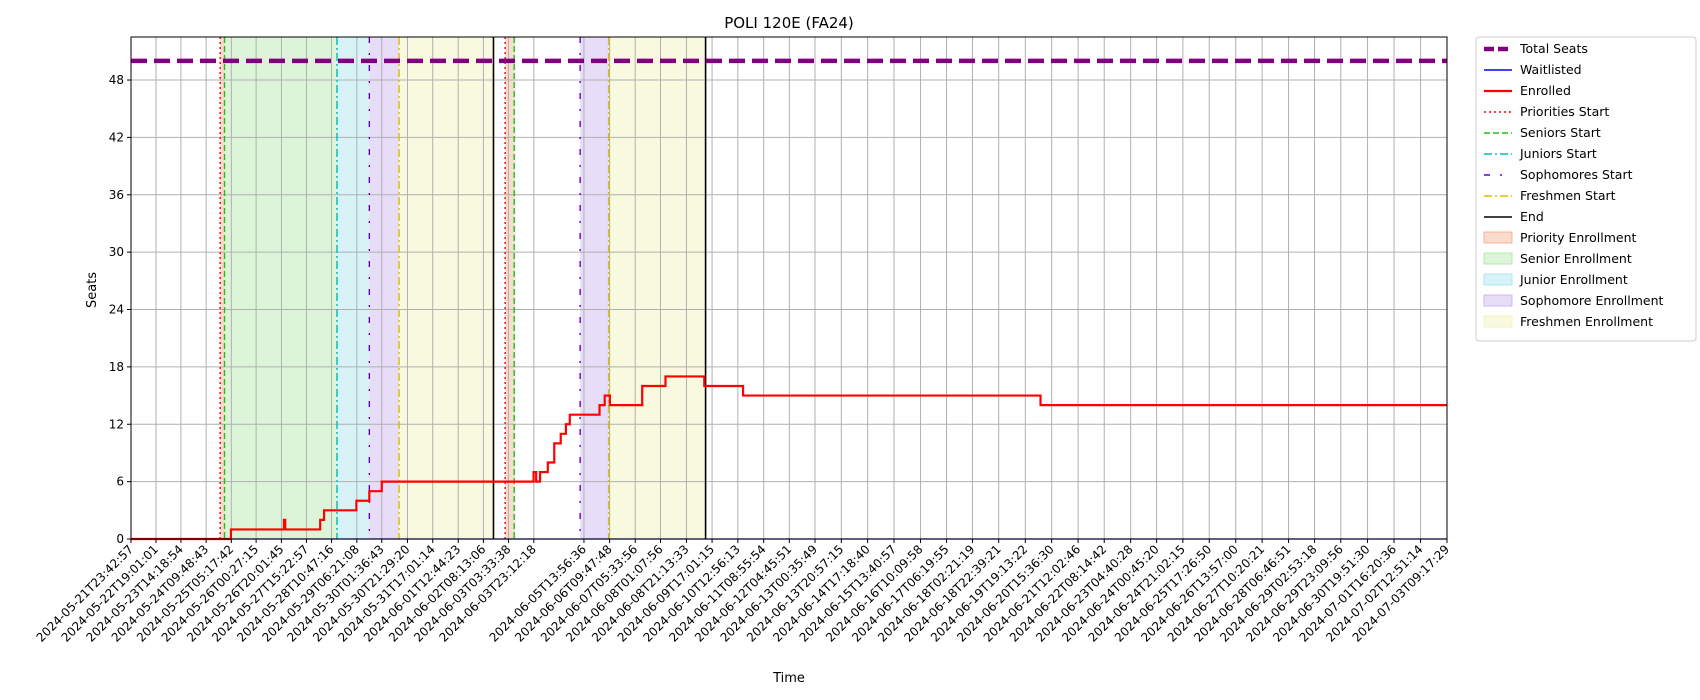  Describe the element at coordinates (1558, 153) in the screenshot. I see `legend-label-juniors-start: Juniors Start` at that location.